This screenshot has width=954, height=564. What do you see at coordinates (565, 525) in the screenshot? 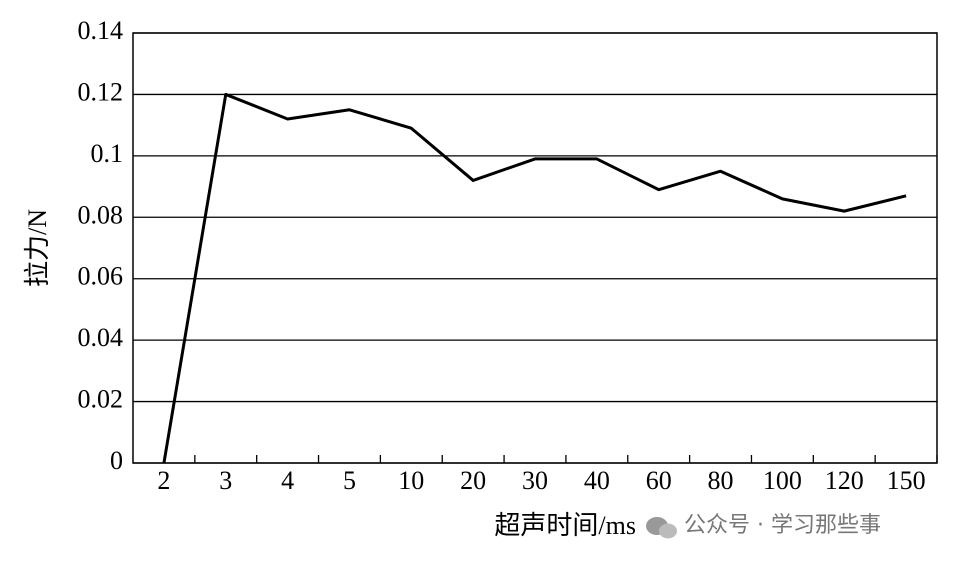
I see `x-axis-label: 超声时间/ms` at bounding box center [565, 525].